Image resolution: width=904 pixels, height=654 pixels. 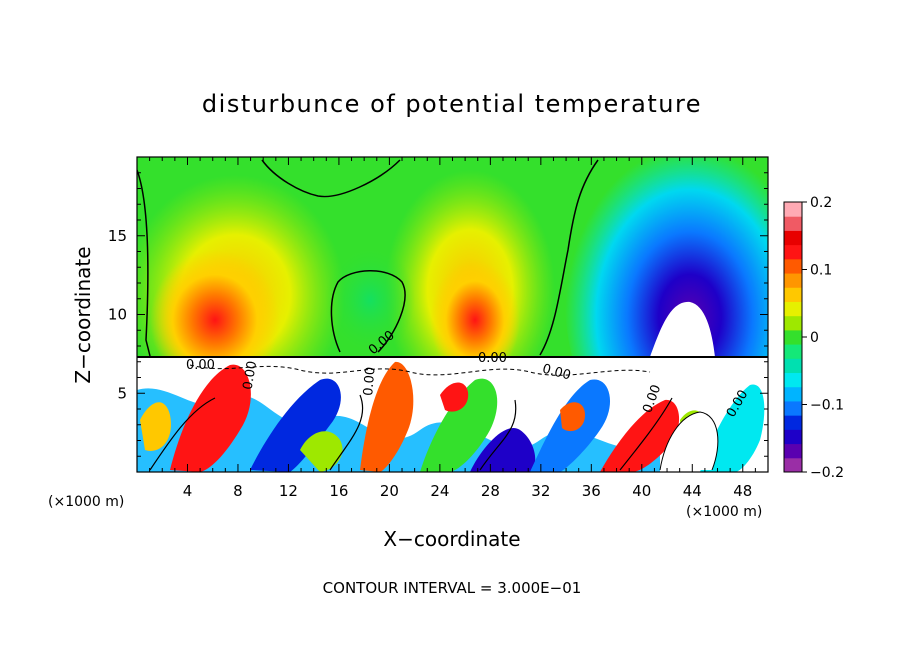 What do you see at coordinates (288, 491) in the screenshot?
I see `x-tick-label: 12` at bounding box center [288, 491].